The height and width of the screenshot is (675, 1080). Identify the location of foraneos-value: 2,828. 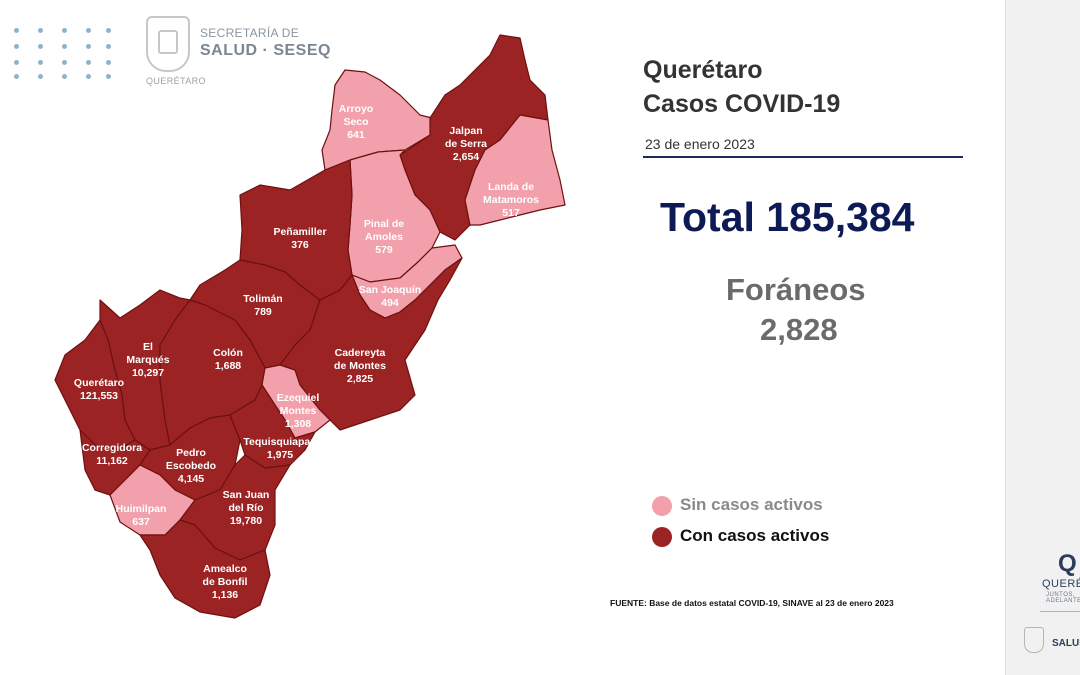
(799, 329).